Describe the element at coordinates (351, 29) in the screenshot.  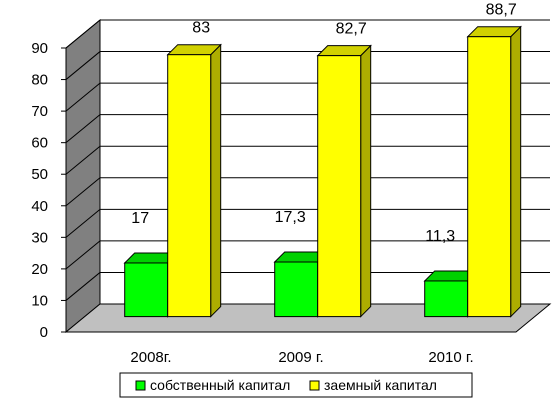
I see `data-label: 82,7` at that location.